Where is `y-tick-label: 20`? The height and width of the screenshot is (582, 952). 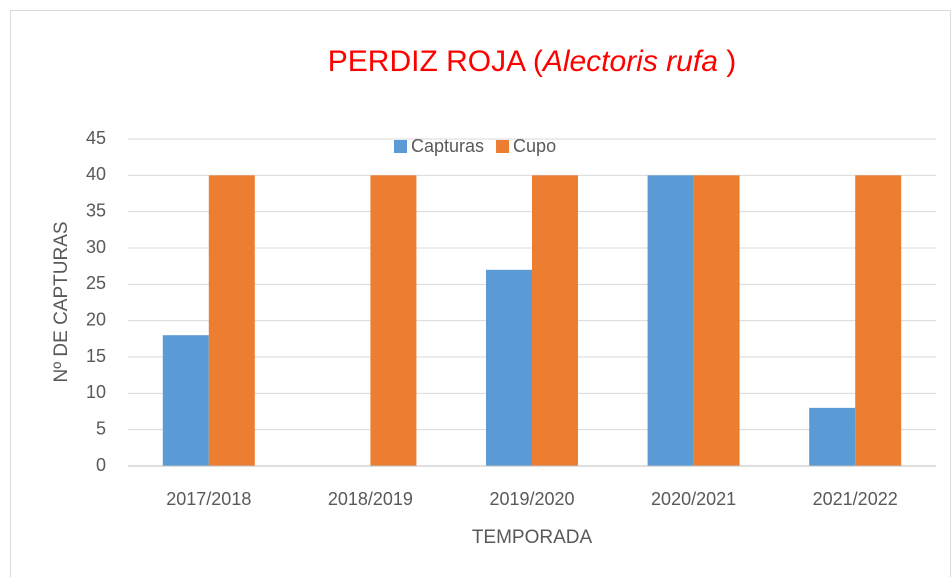 y-tick-label: 20 is located at coordinates (96, 319).